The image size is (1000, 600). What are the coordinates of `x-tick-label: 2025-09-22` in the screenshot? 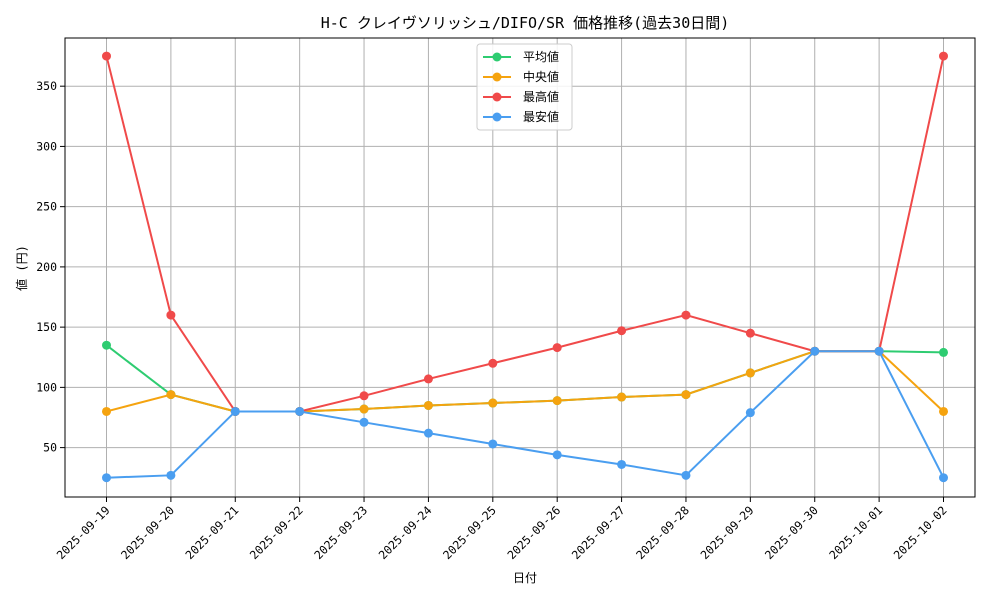 It's located at (276, 532).